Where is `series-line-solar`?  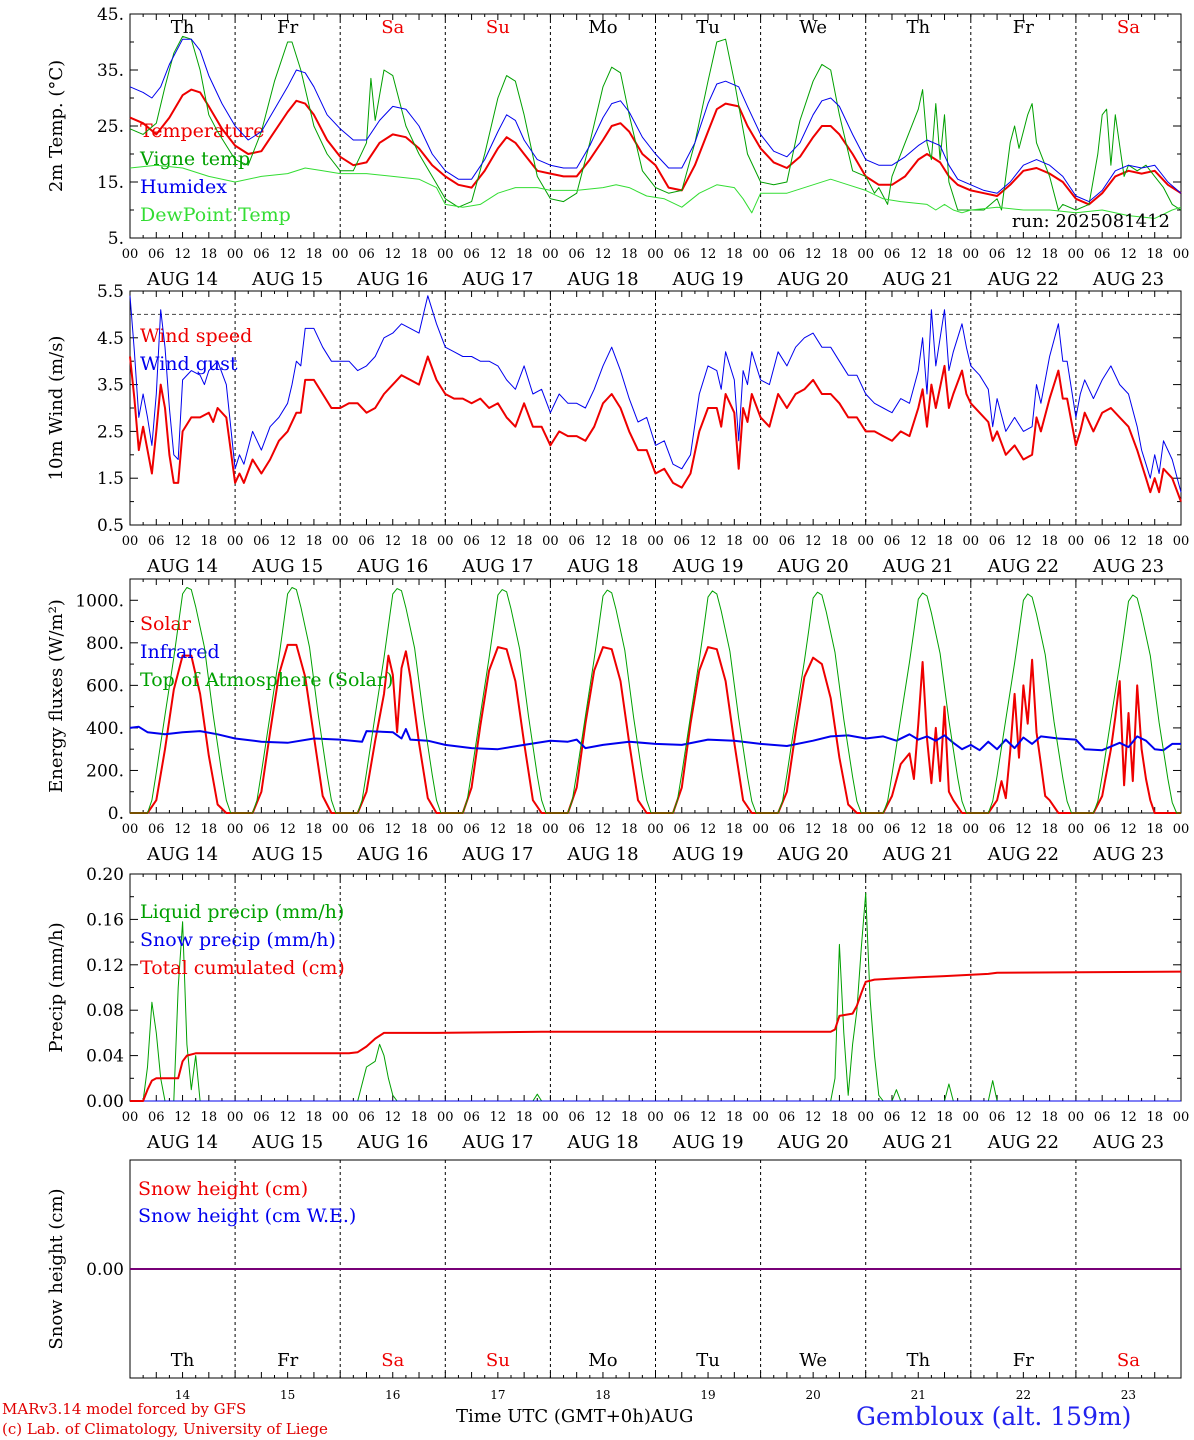
series-line-solar is located at coordinates (655, 728).